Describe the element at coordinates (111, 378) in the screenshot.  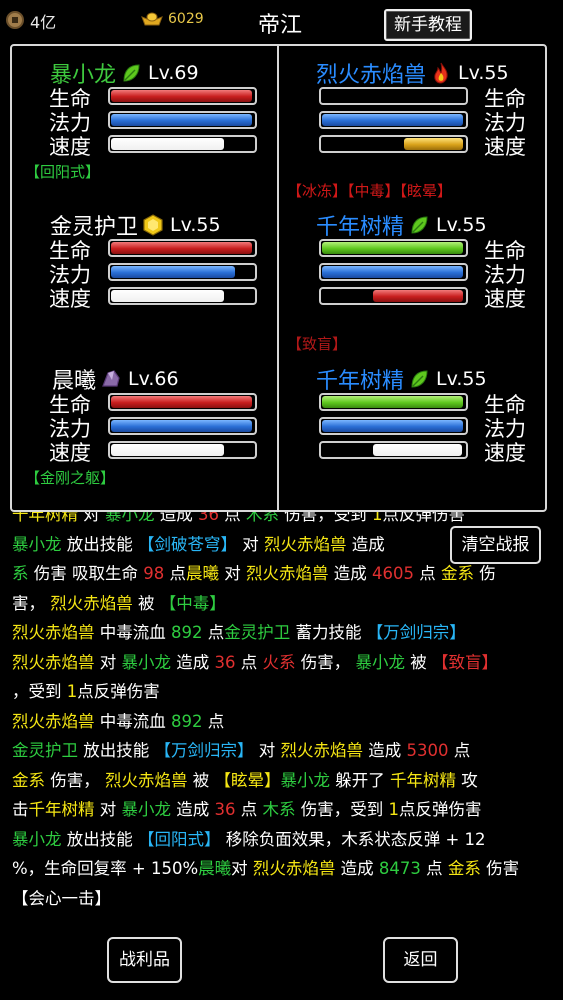
I see `earth-rock-icon` at that location.